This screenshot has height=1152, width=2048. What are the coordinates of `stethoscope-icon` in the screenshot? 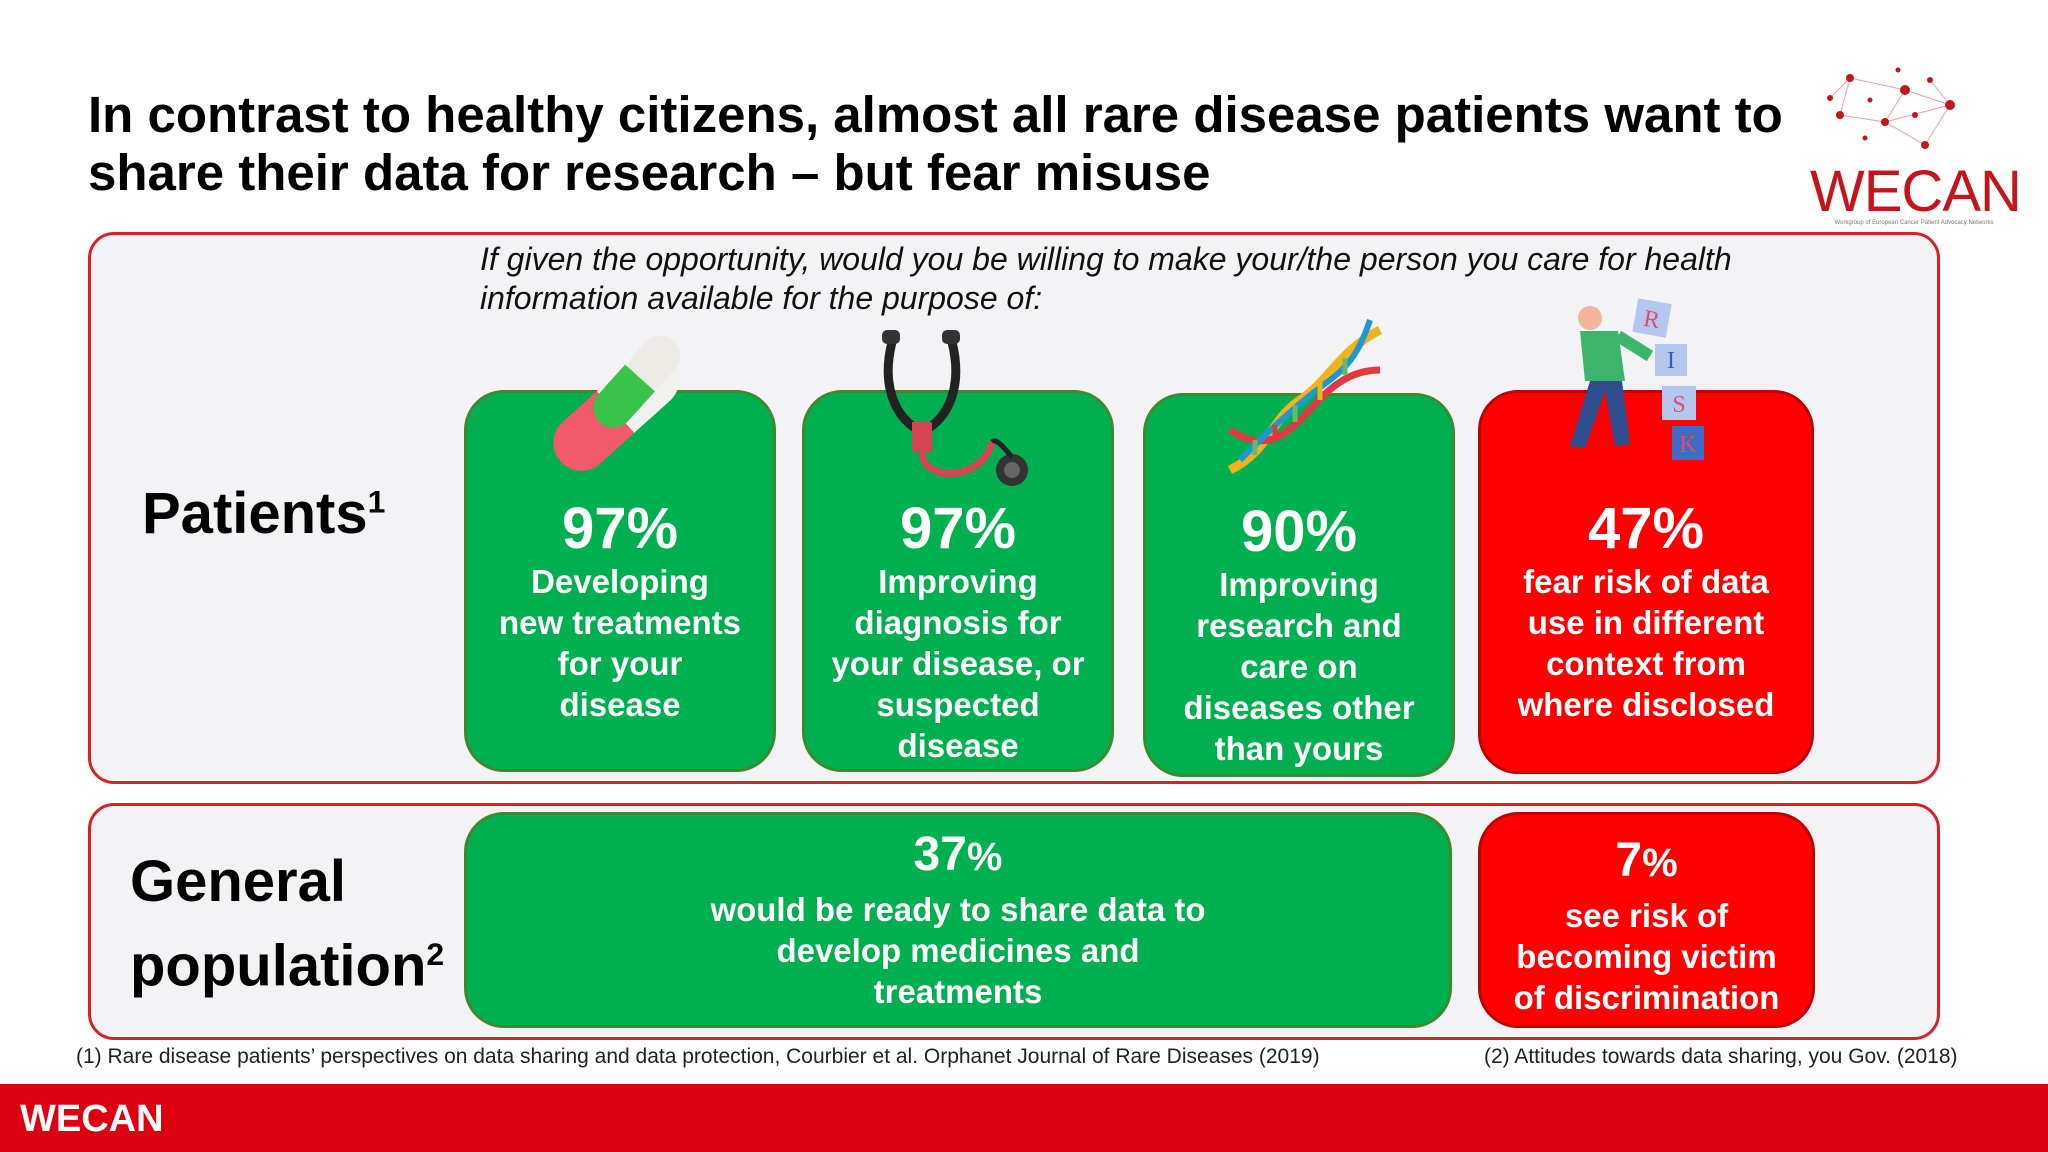 It's located at (955, 408).